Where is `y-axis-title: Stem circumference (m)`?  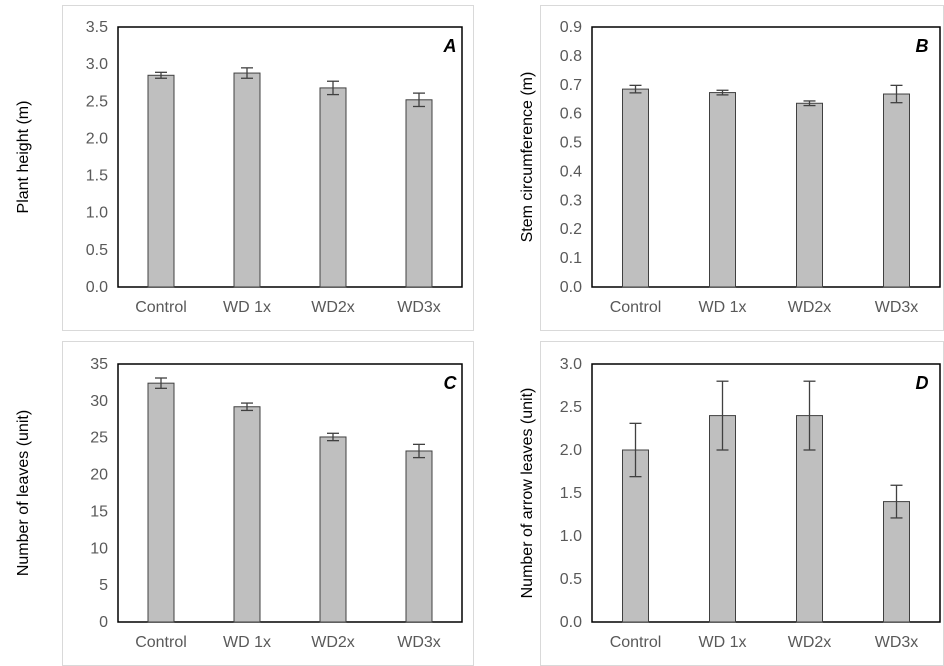 y-axis-title: Stem circumference (m) is located at coordinates (527, 157).